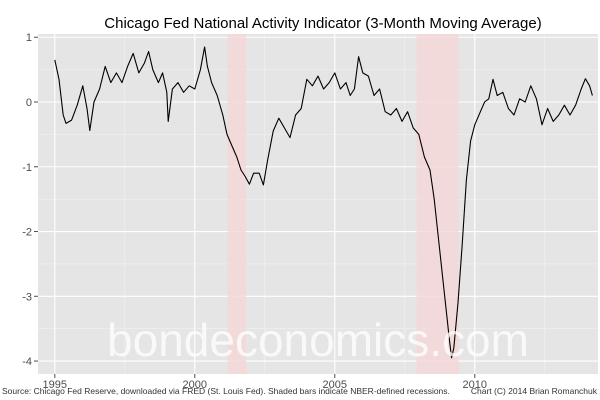 The image size is (600, 400). Describe the element at coordinates (29, 38) in the screenshot. I see `y-tick-label: 1` at that location.